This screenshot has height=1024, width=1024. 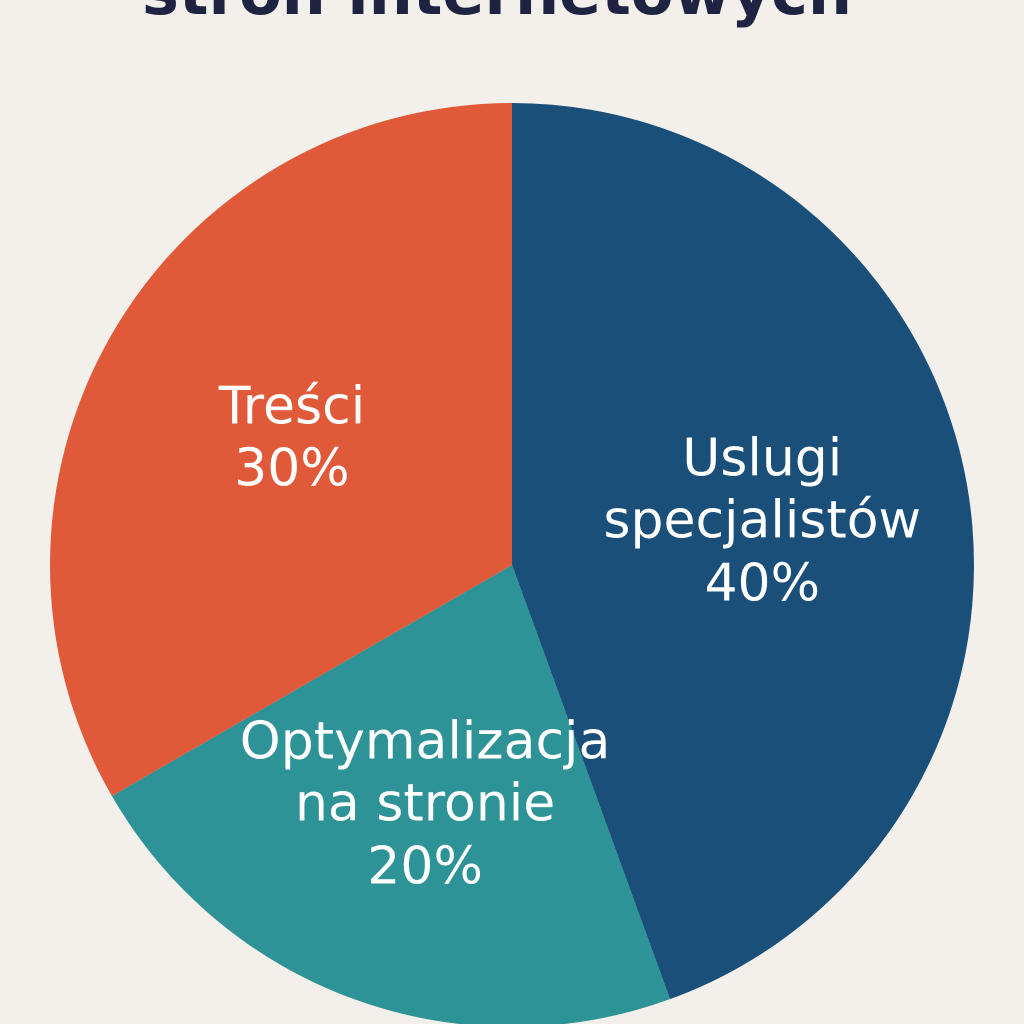 What do you see at coordinates (762, 489) in the screenshot?
I see `slice-name: Uslugi specjalistów` at bounding box center [762, 489].